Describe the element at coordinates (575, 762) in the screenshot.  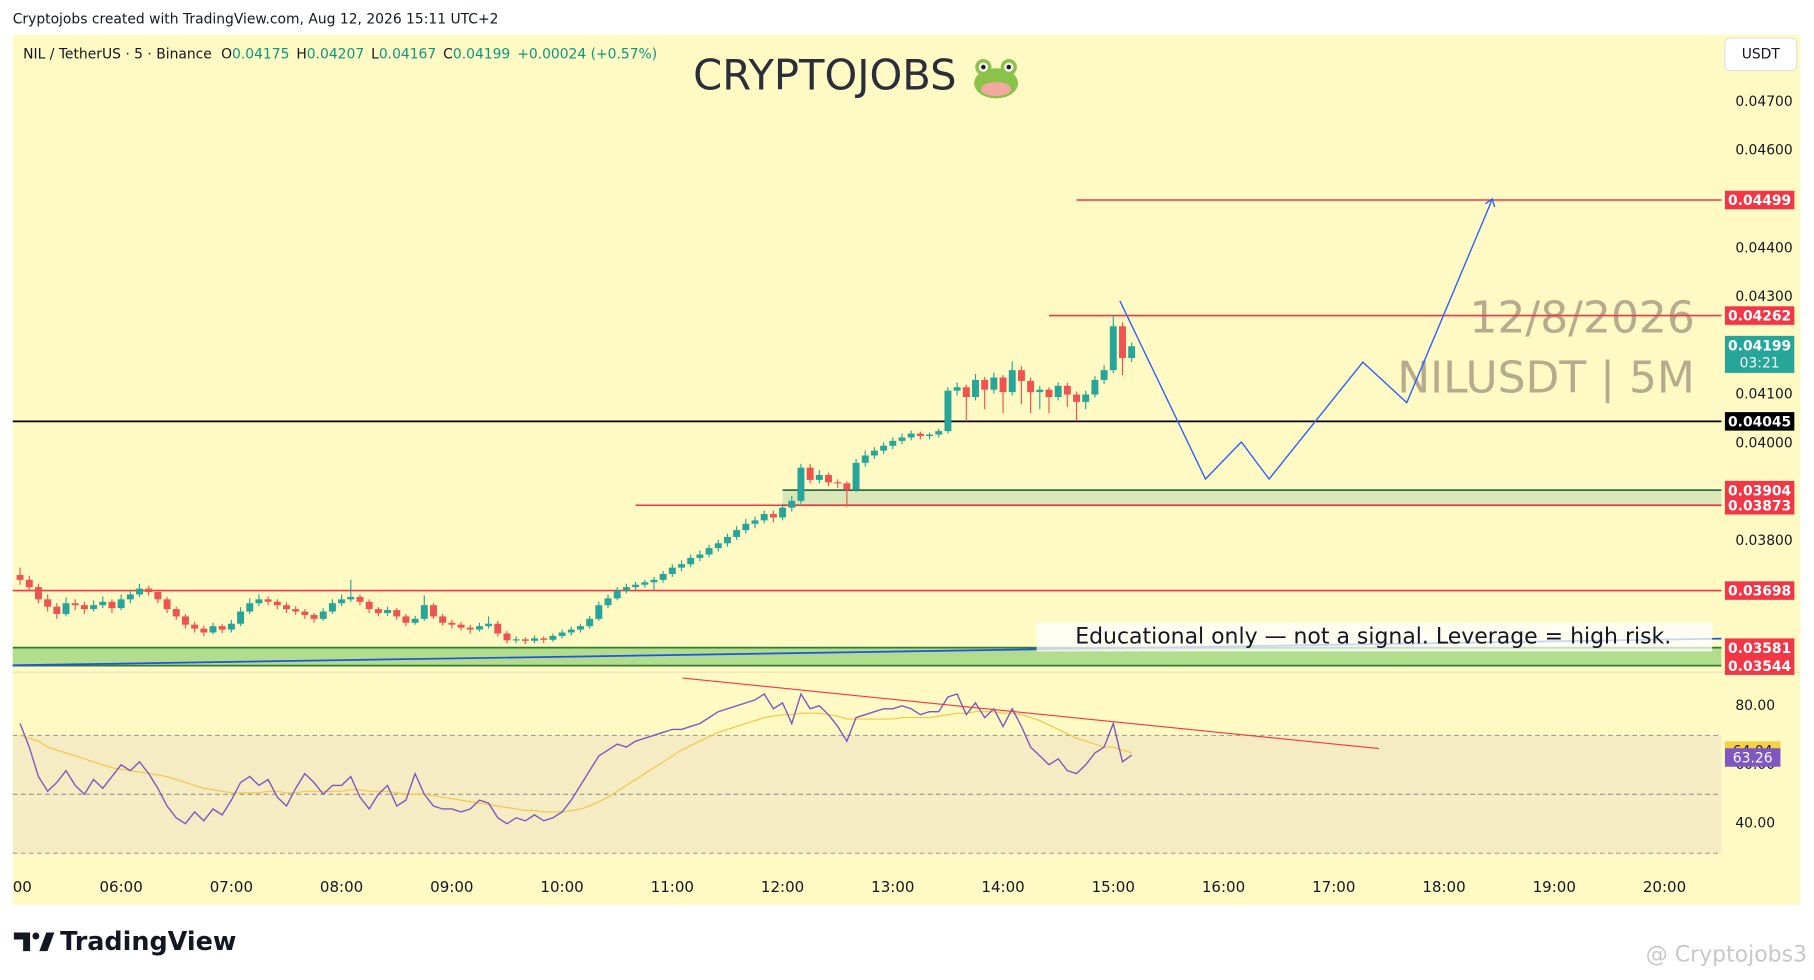
I see `rsi-line` at that location.